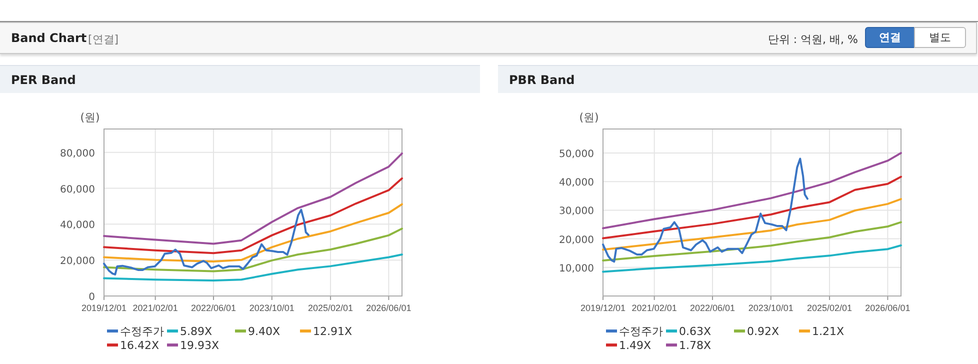 This screenshot has height=364, width=978. I want to click on legend-label: 0.92X, so click(763, 331).